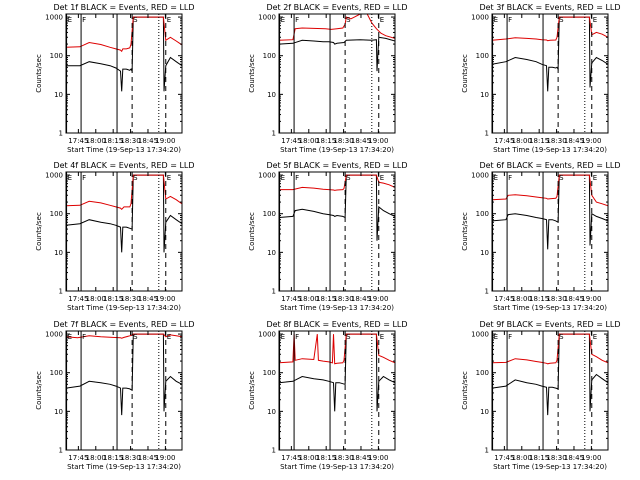 Image resolution: width=640 pixels, height=480 pixels. I want to click on x-tick-label: 18:30, so click(556, 141).